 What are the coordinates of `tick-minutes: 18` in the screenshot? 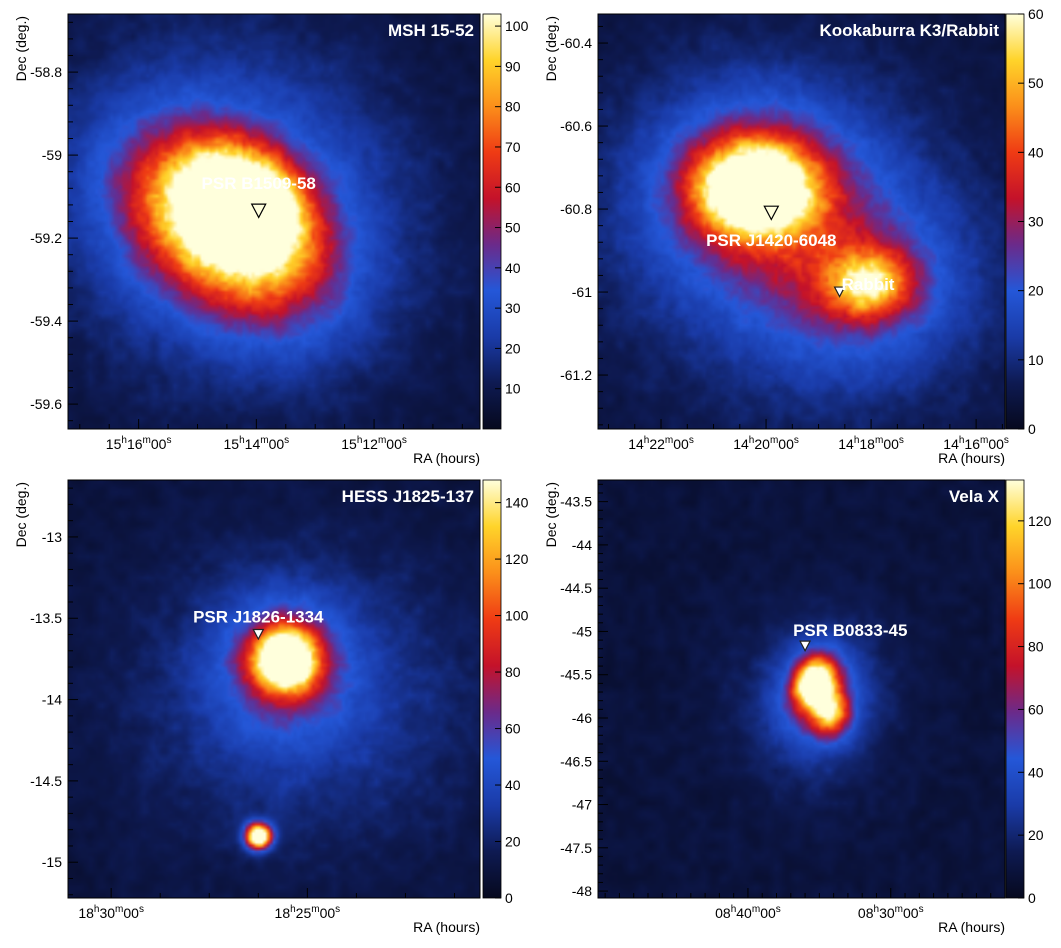 It's located at (867, 444).